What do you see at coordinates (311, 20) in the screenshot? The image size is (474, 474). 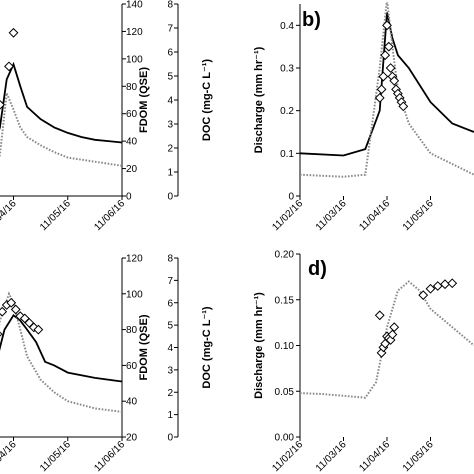 I see `panel-letter: b)` at bounding box center [311, 20].